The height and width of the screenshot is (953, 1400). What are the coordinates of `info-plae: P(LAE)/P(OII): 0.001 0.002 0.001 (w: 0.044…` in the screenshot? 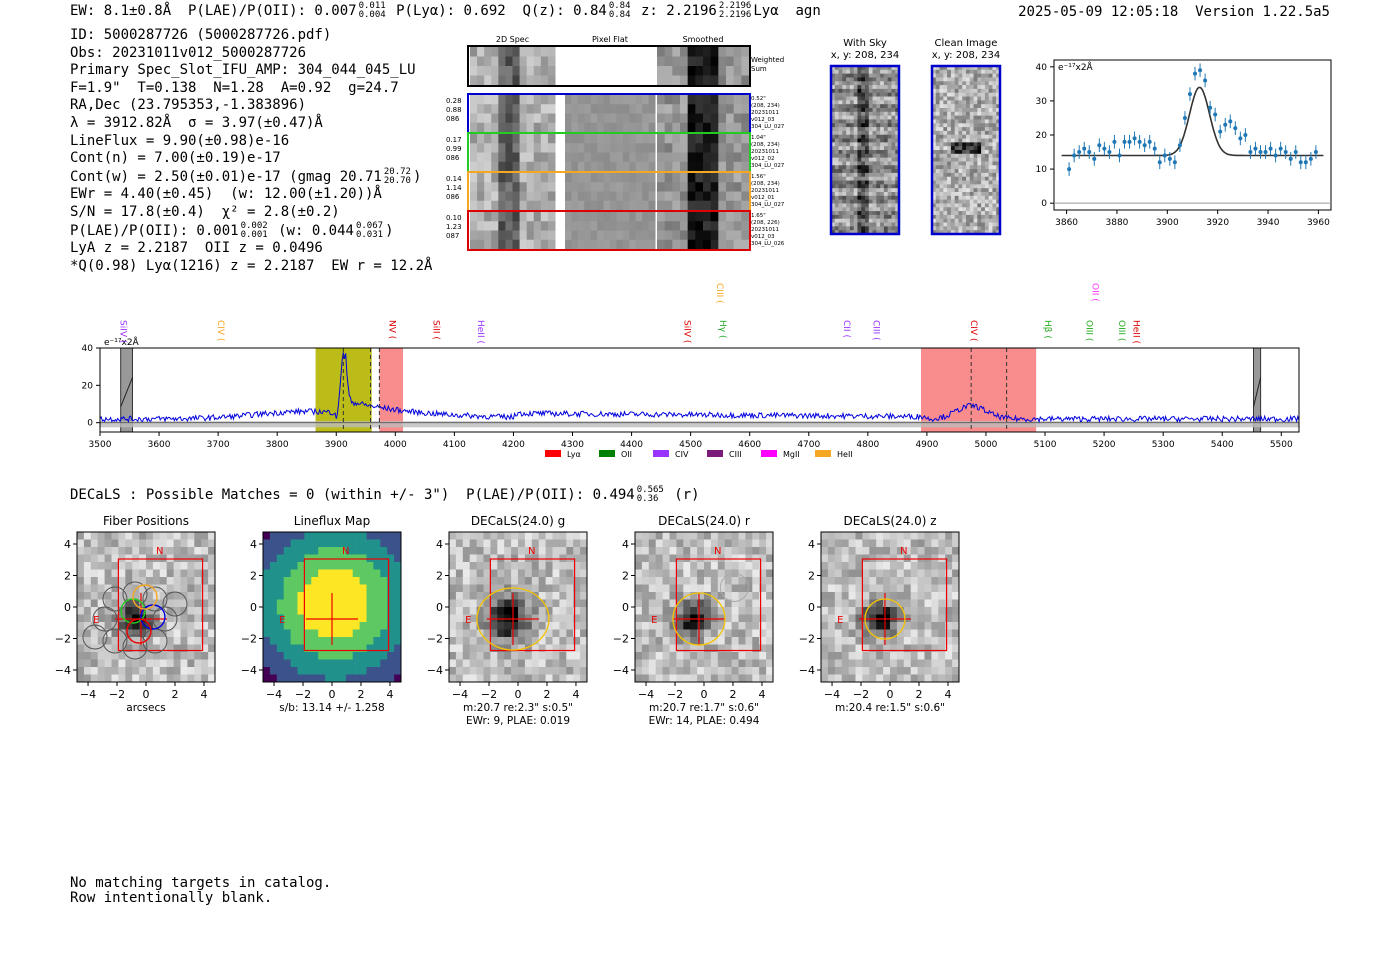 It's located at (232, 230).